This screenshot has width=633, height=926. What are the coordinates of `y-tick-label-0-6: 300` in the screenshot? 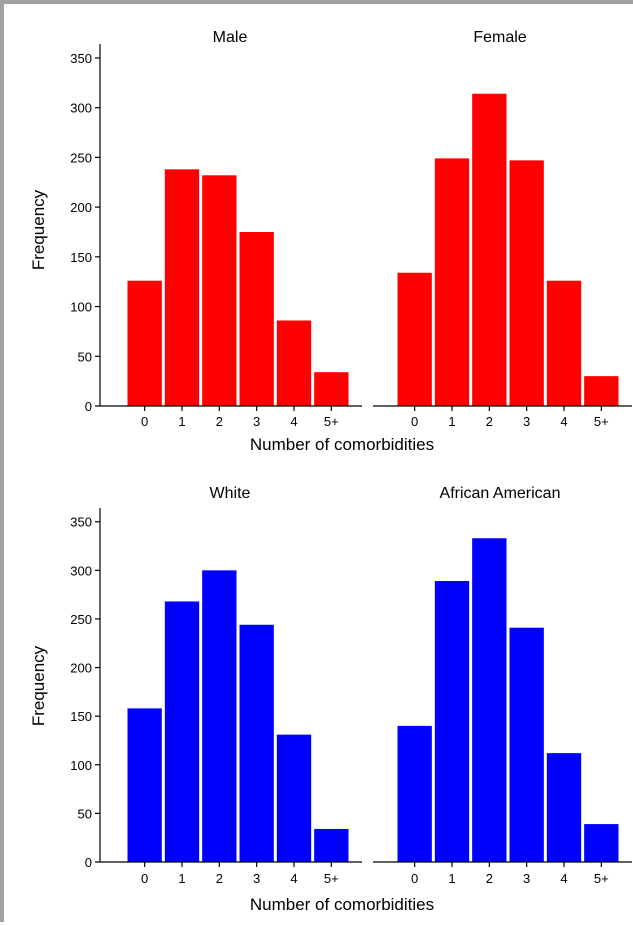 It's located at (81, 108).